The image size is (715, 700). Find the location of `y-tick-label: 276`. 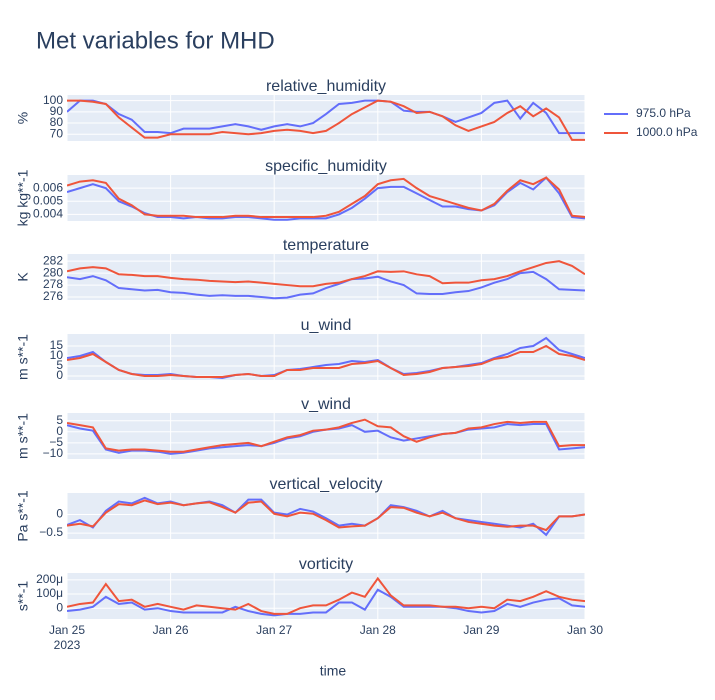

y-tick-label: 276 is located at coordinates (53, 296).